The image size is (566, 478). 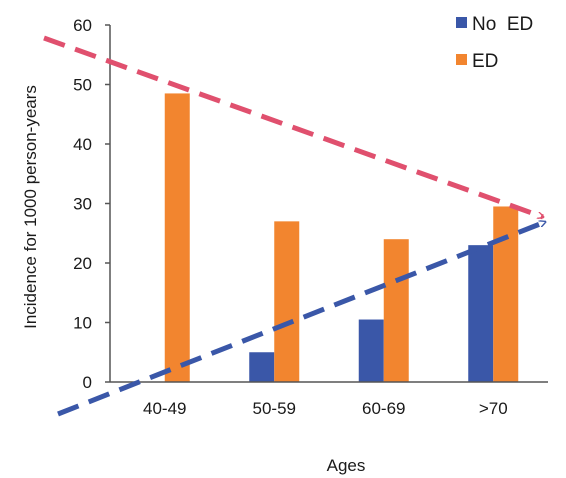 I want to click on y-axis-title: Incidence for 1000 person-years, so click(x=30, y=207).